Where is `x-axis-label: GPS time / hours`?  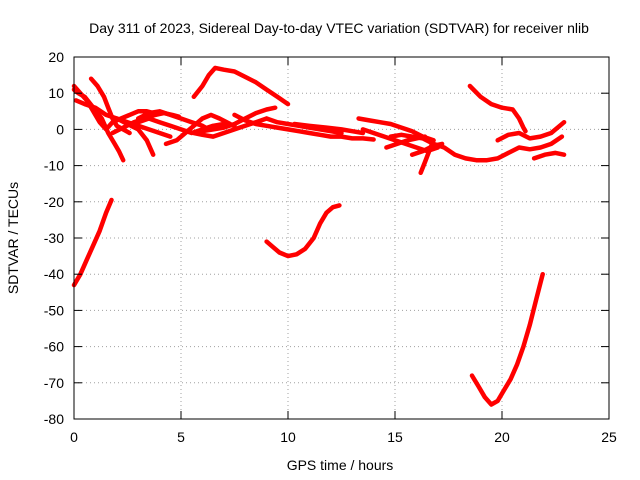
x-axis-label: GPS time / hours is located at coordinates (340, 465).